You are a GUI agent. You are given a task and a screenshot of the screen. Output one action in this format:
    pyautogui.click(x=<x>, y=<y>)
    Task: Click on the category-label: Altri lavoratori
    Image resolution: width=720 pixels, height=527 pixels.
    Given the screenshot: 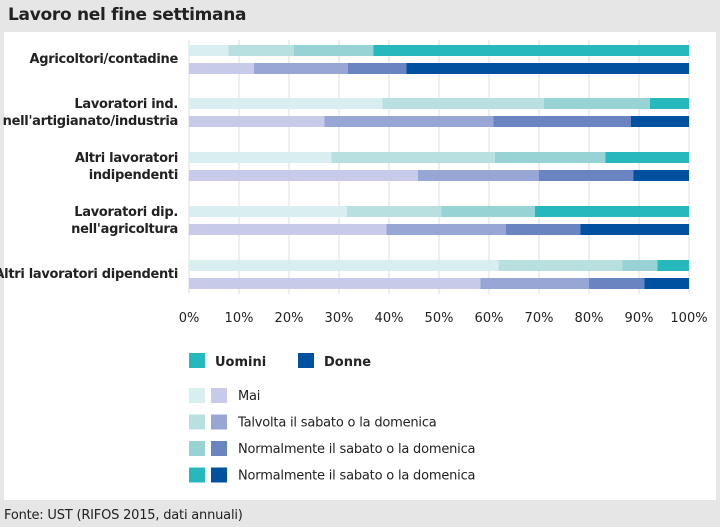 What is the action you would take?
    pyautogui.click(x=126, y=158)
    